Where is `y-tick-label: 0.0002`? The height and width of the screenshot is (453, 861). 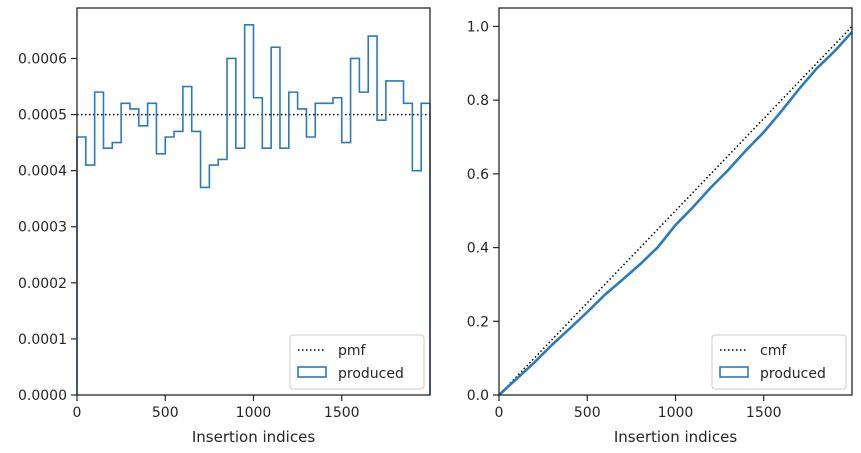
y-tick-label: 0.0002 is located at coordinates (42, 284).